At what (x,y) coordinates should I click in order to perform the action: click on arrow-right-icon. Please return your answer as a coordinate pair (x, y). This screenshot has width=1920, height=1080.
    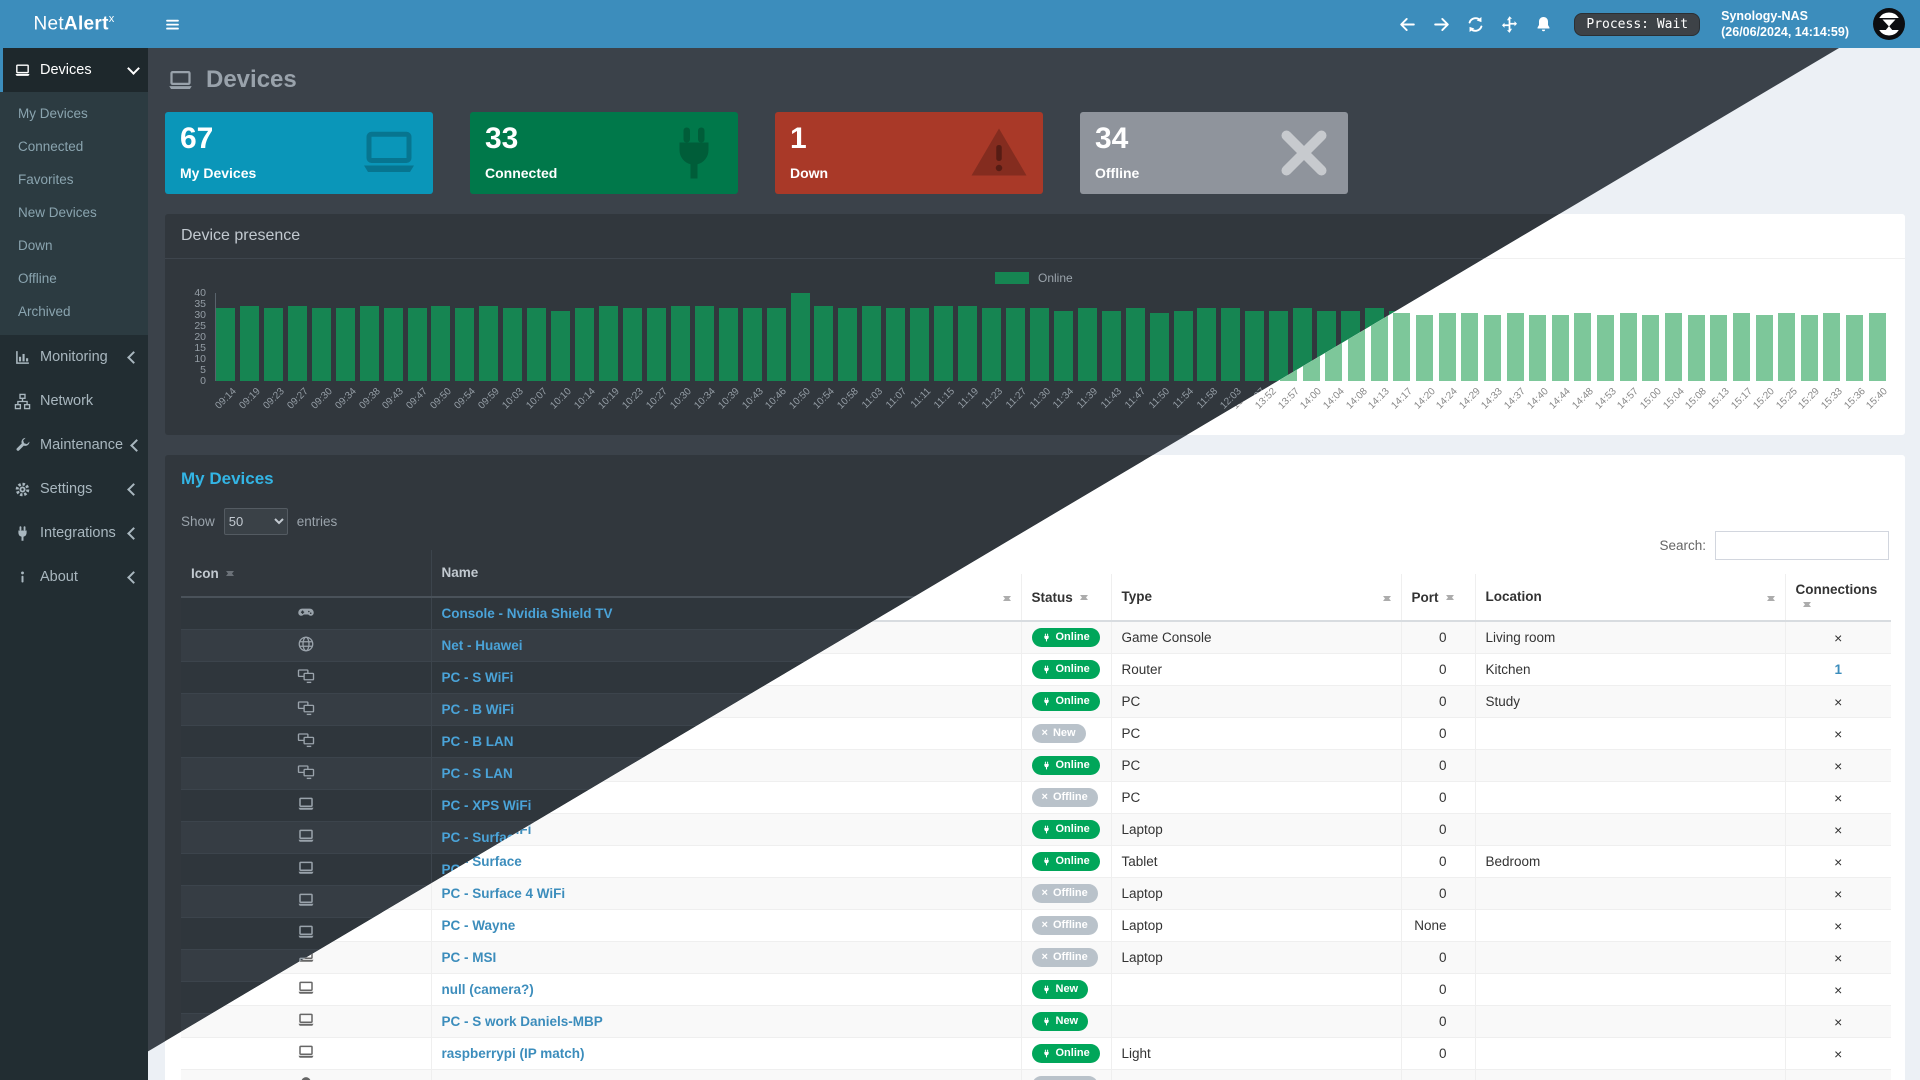
    Looking at the image, I should click on (1441, 24).